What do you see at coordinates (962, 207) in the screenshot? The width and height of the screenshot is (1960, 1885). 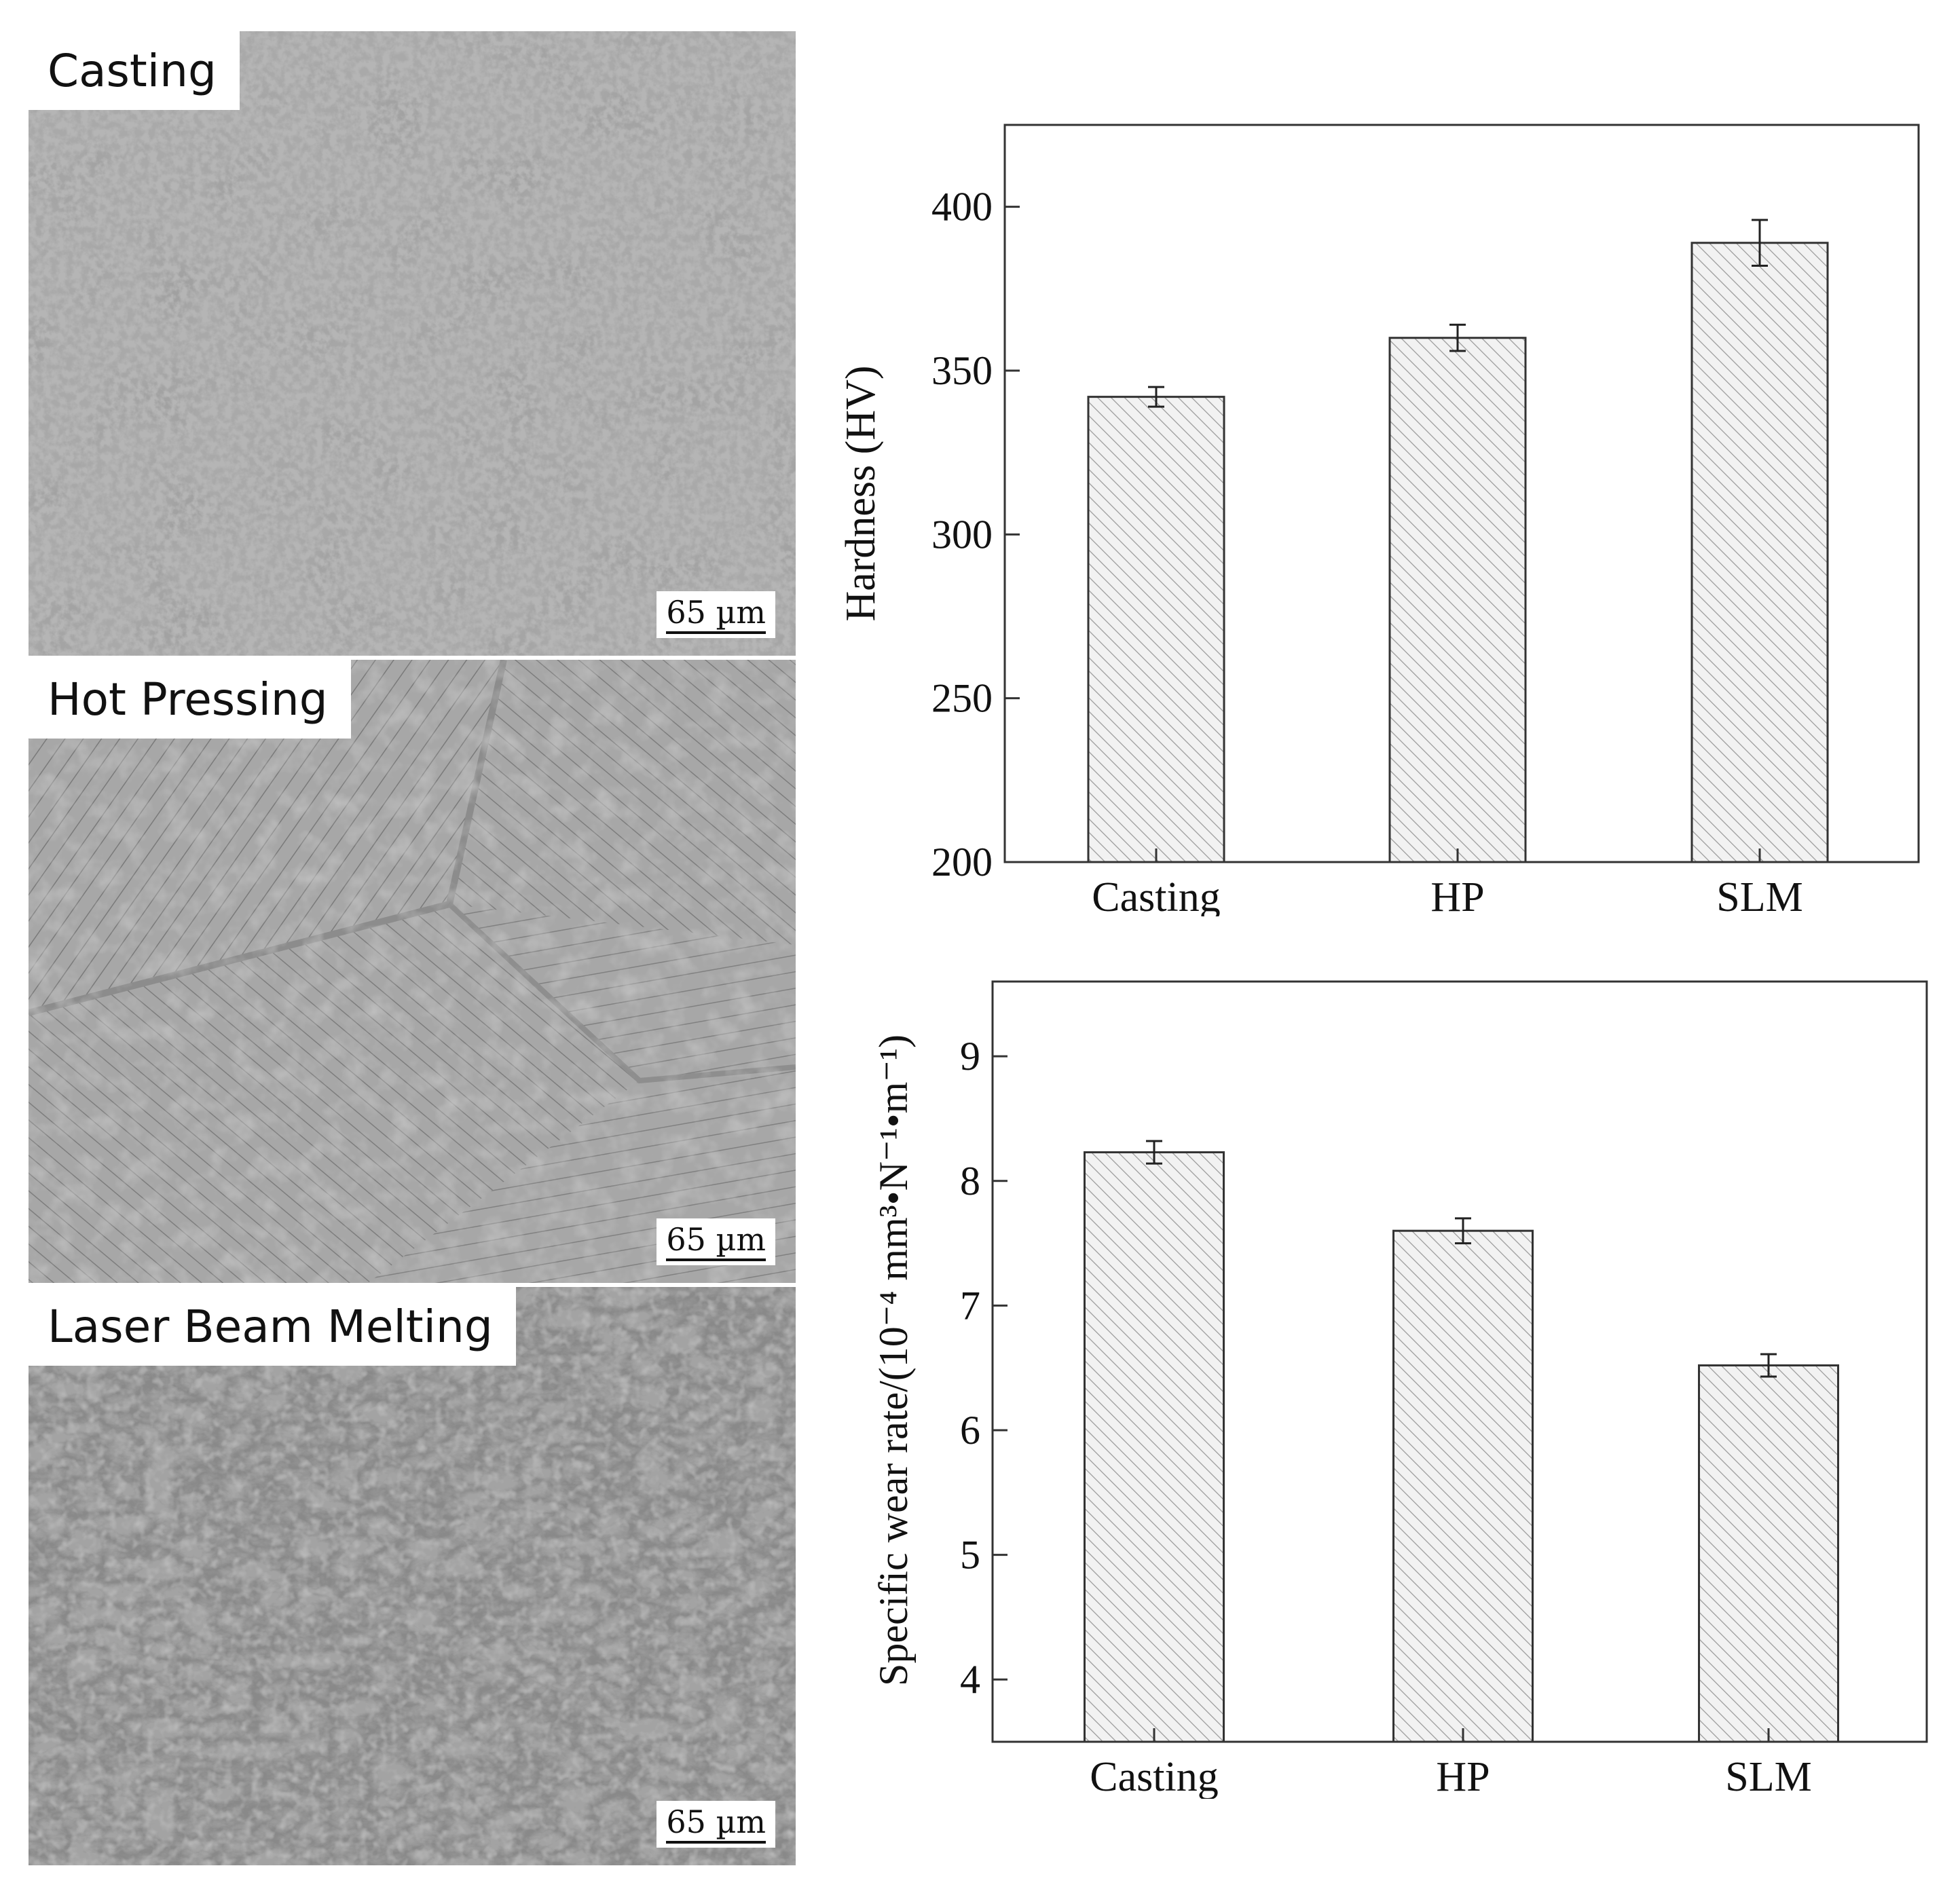 I see `y-tick-label: 400` at bounding box center [962, 207].